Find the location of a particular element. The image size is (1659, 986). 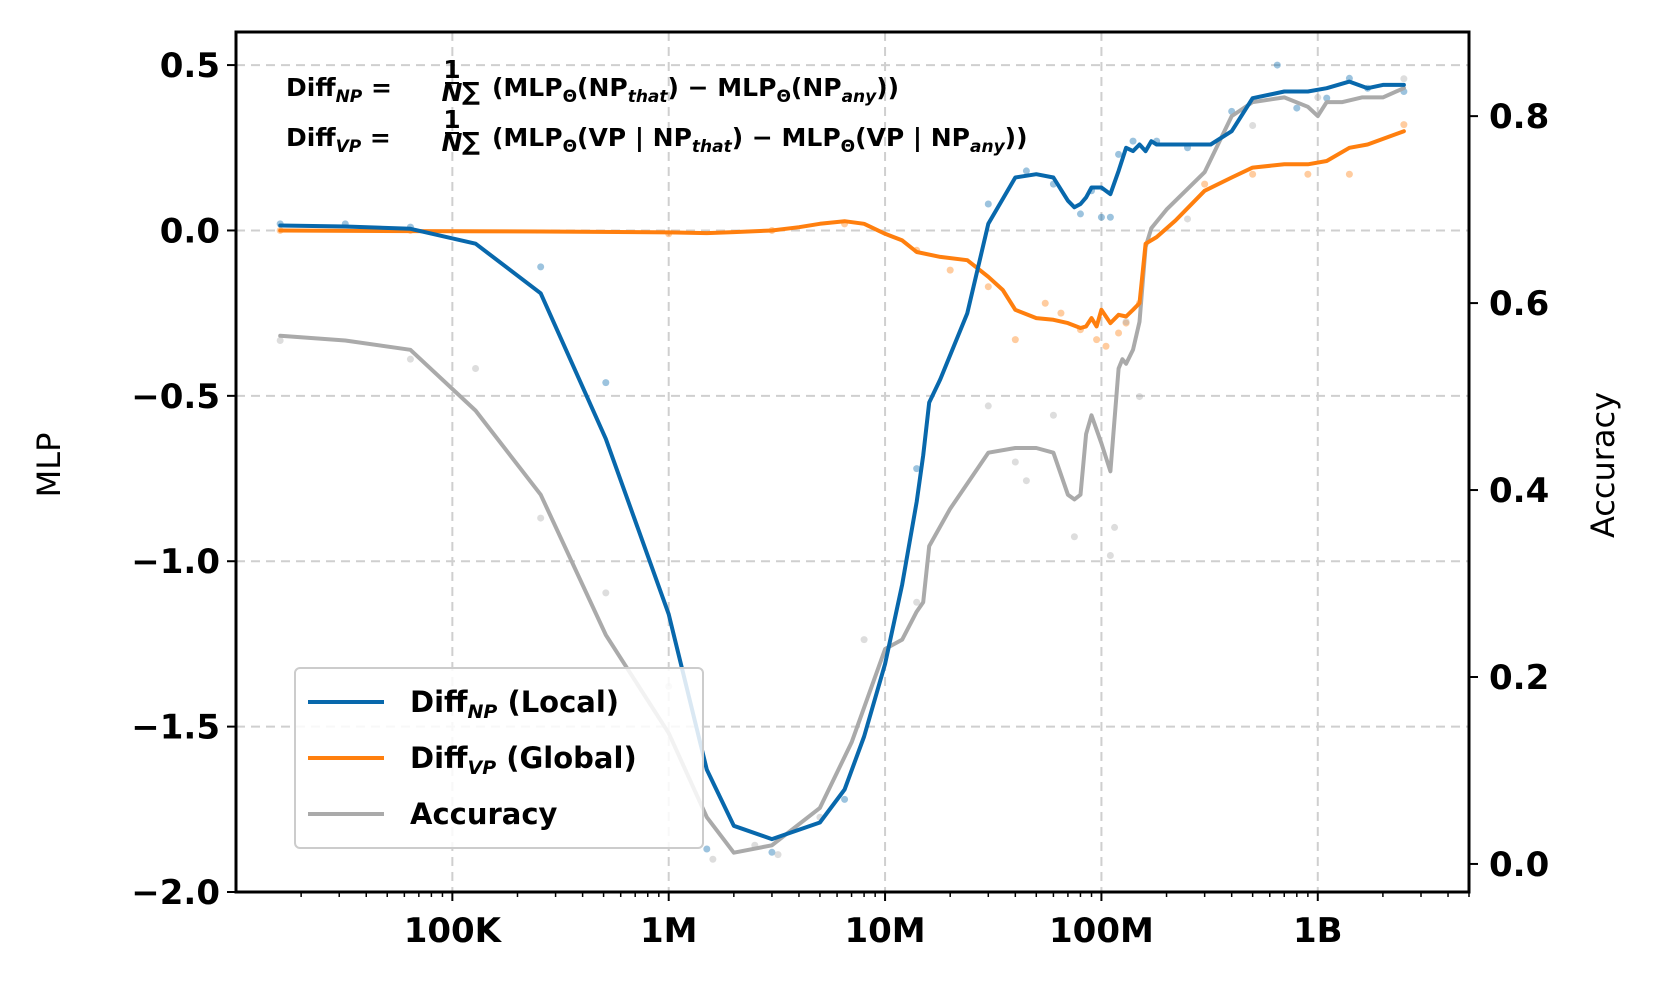

y2-tick-label: 0.8 is located at coordinates (1519, 117).